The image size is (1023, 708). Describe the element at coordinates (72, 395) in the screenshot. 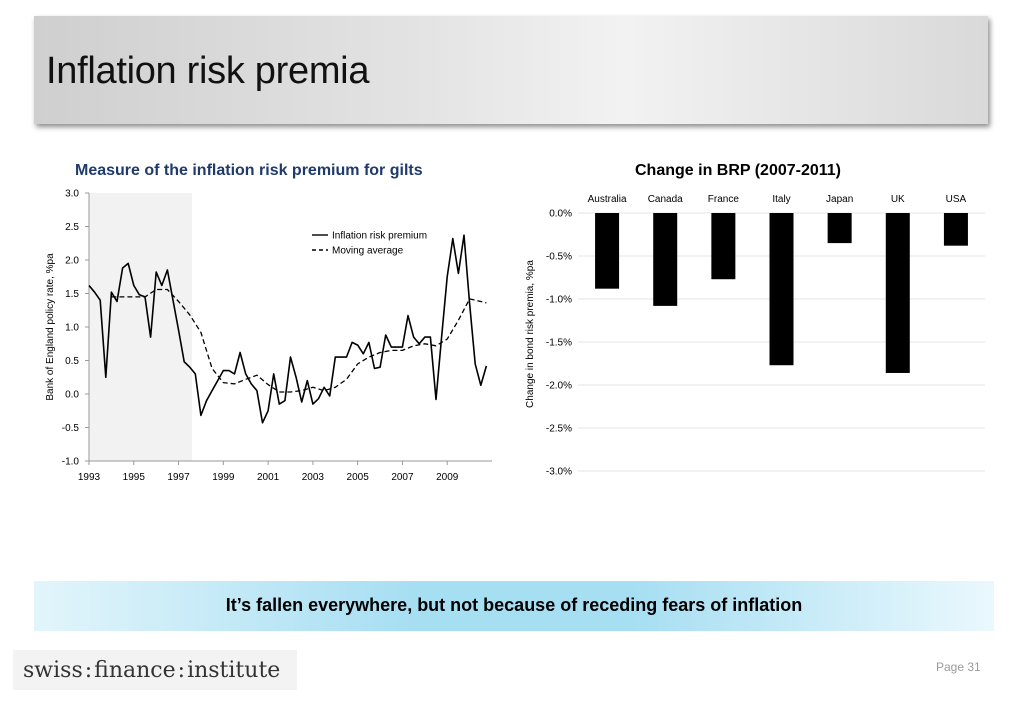

I see `y-tick-label: 0.0` at that location.